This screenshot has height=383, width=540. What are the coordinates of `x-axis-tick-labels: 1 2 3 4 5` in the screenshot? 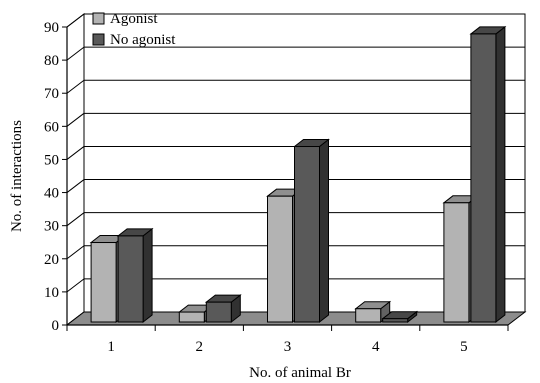 It's located at (287, 347).